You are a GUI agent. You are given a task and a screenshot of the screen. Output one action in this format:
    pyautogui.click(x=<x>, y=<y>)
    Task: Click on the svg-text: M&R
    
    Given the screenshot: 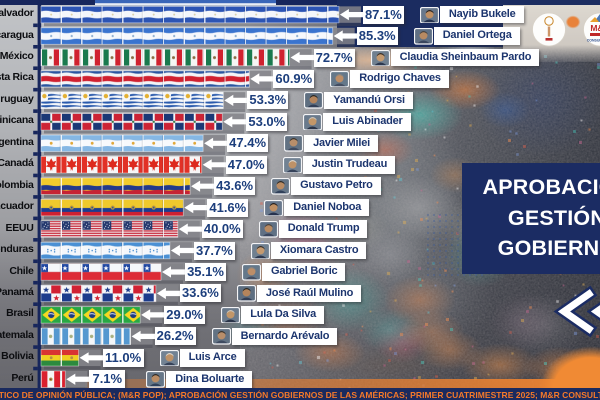 What is the action you would take?
    pyautogui.click(x=595, y=28)
    